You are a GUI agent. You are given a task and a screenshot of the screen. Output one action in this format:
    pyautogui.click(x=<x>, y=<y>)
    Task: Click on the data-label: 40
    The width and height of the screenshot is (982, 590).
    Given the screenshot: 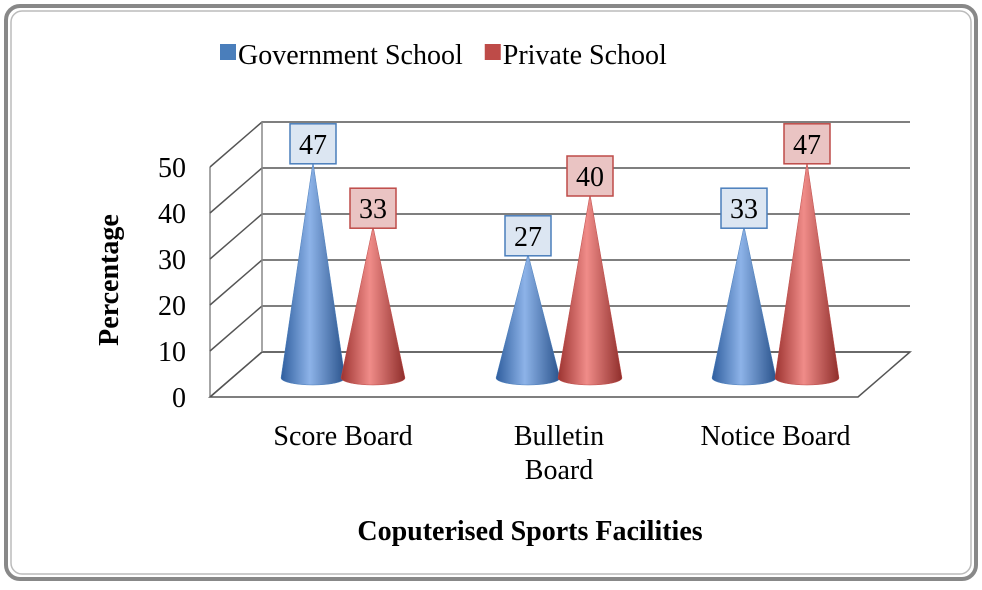 What is the action you would take?
    pyautogui.click(x=590, y=177)
    